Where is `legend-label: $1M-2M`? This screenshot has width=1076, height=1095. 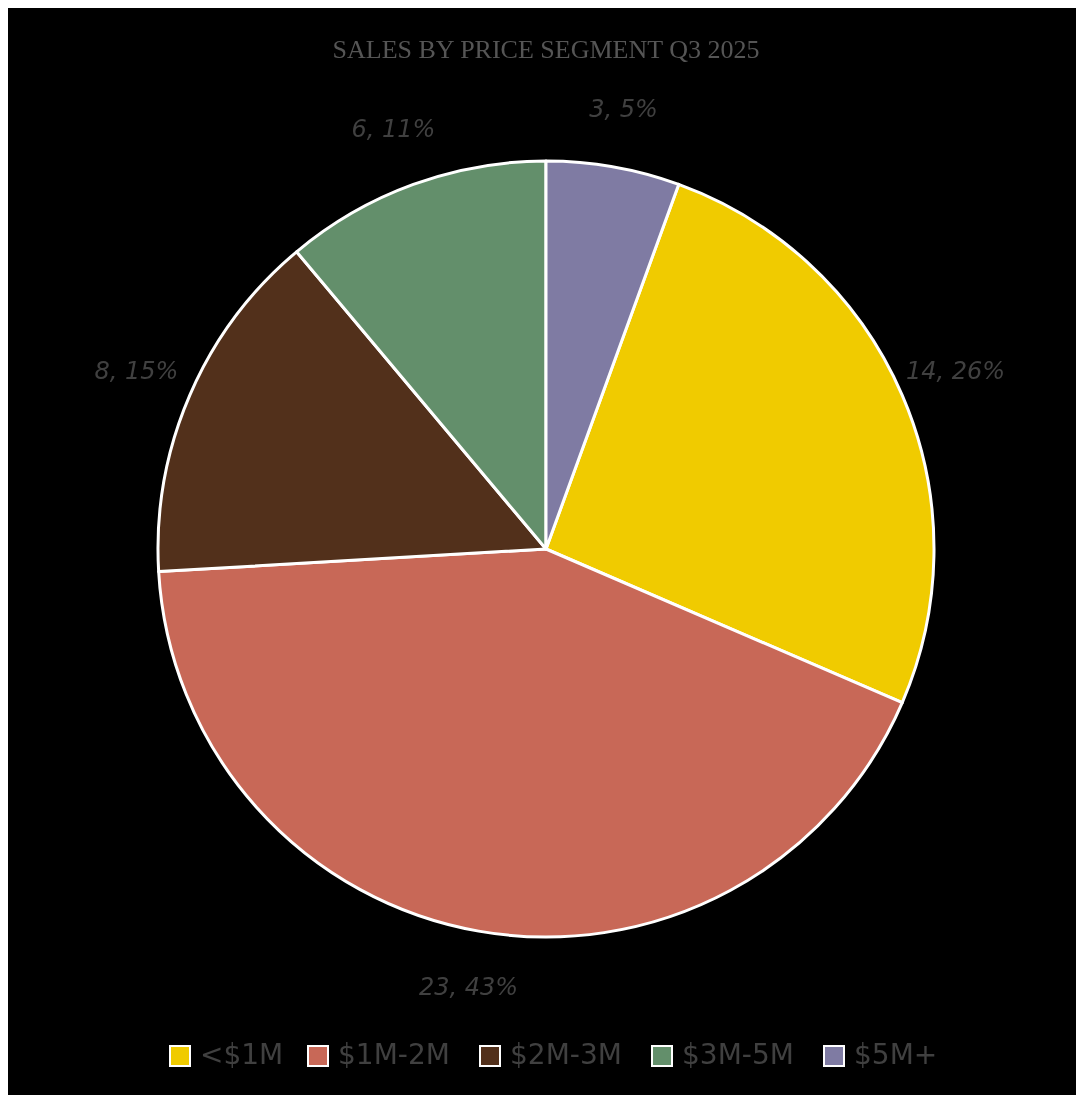 legend-label: $1M-2M is located at coordinates (394, 1054).